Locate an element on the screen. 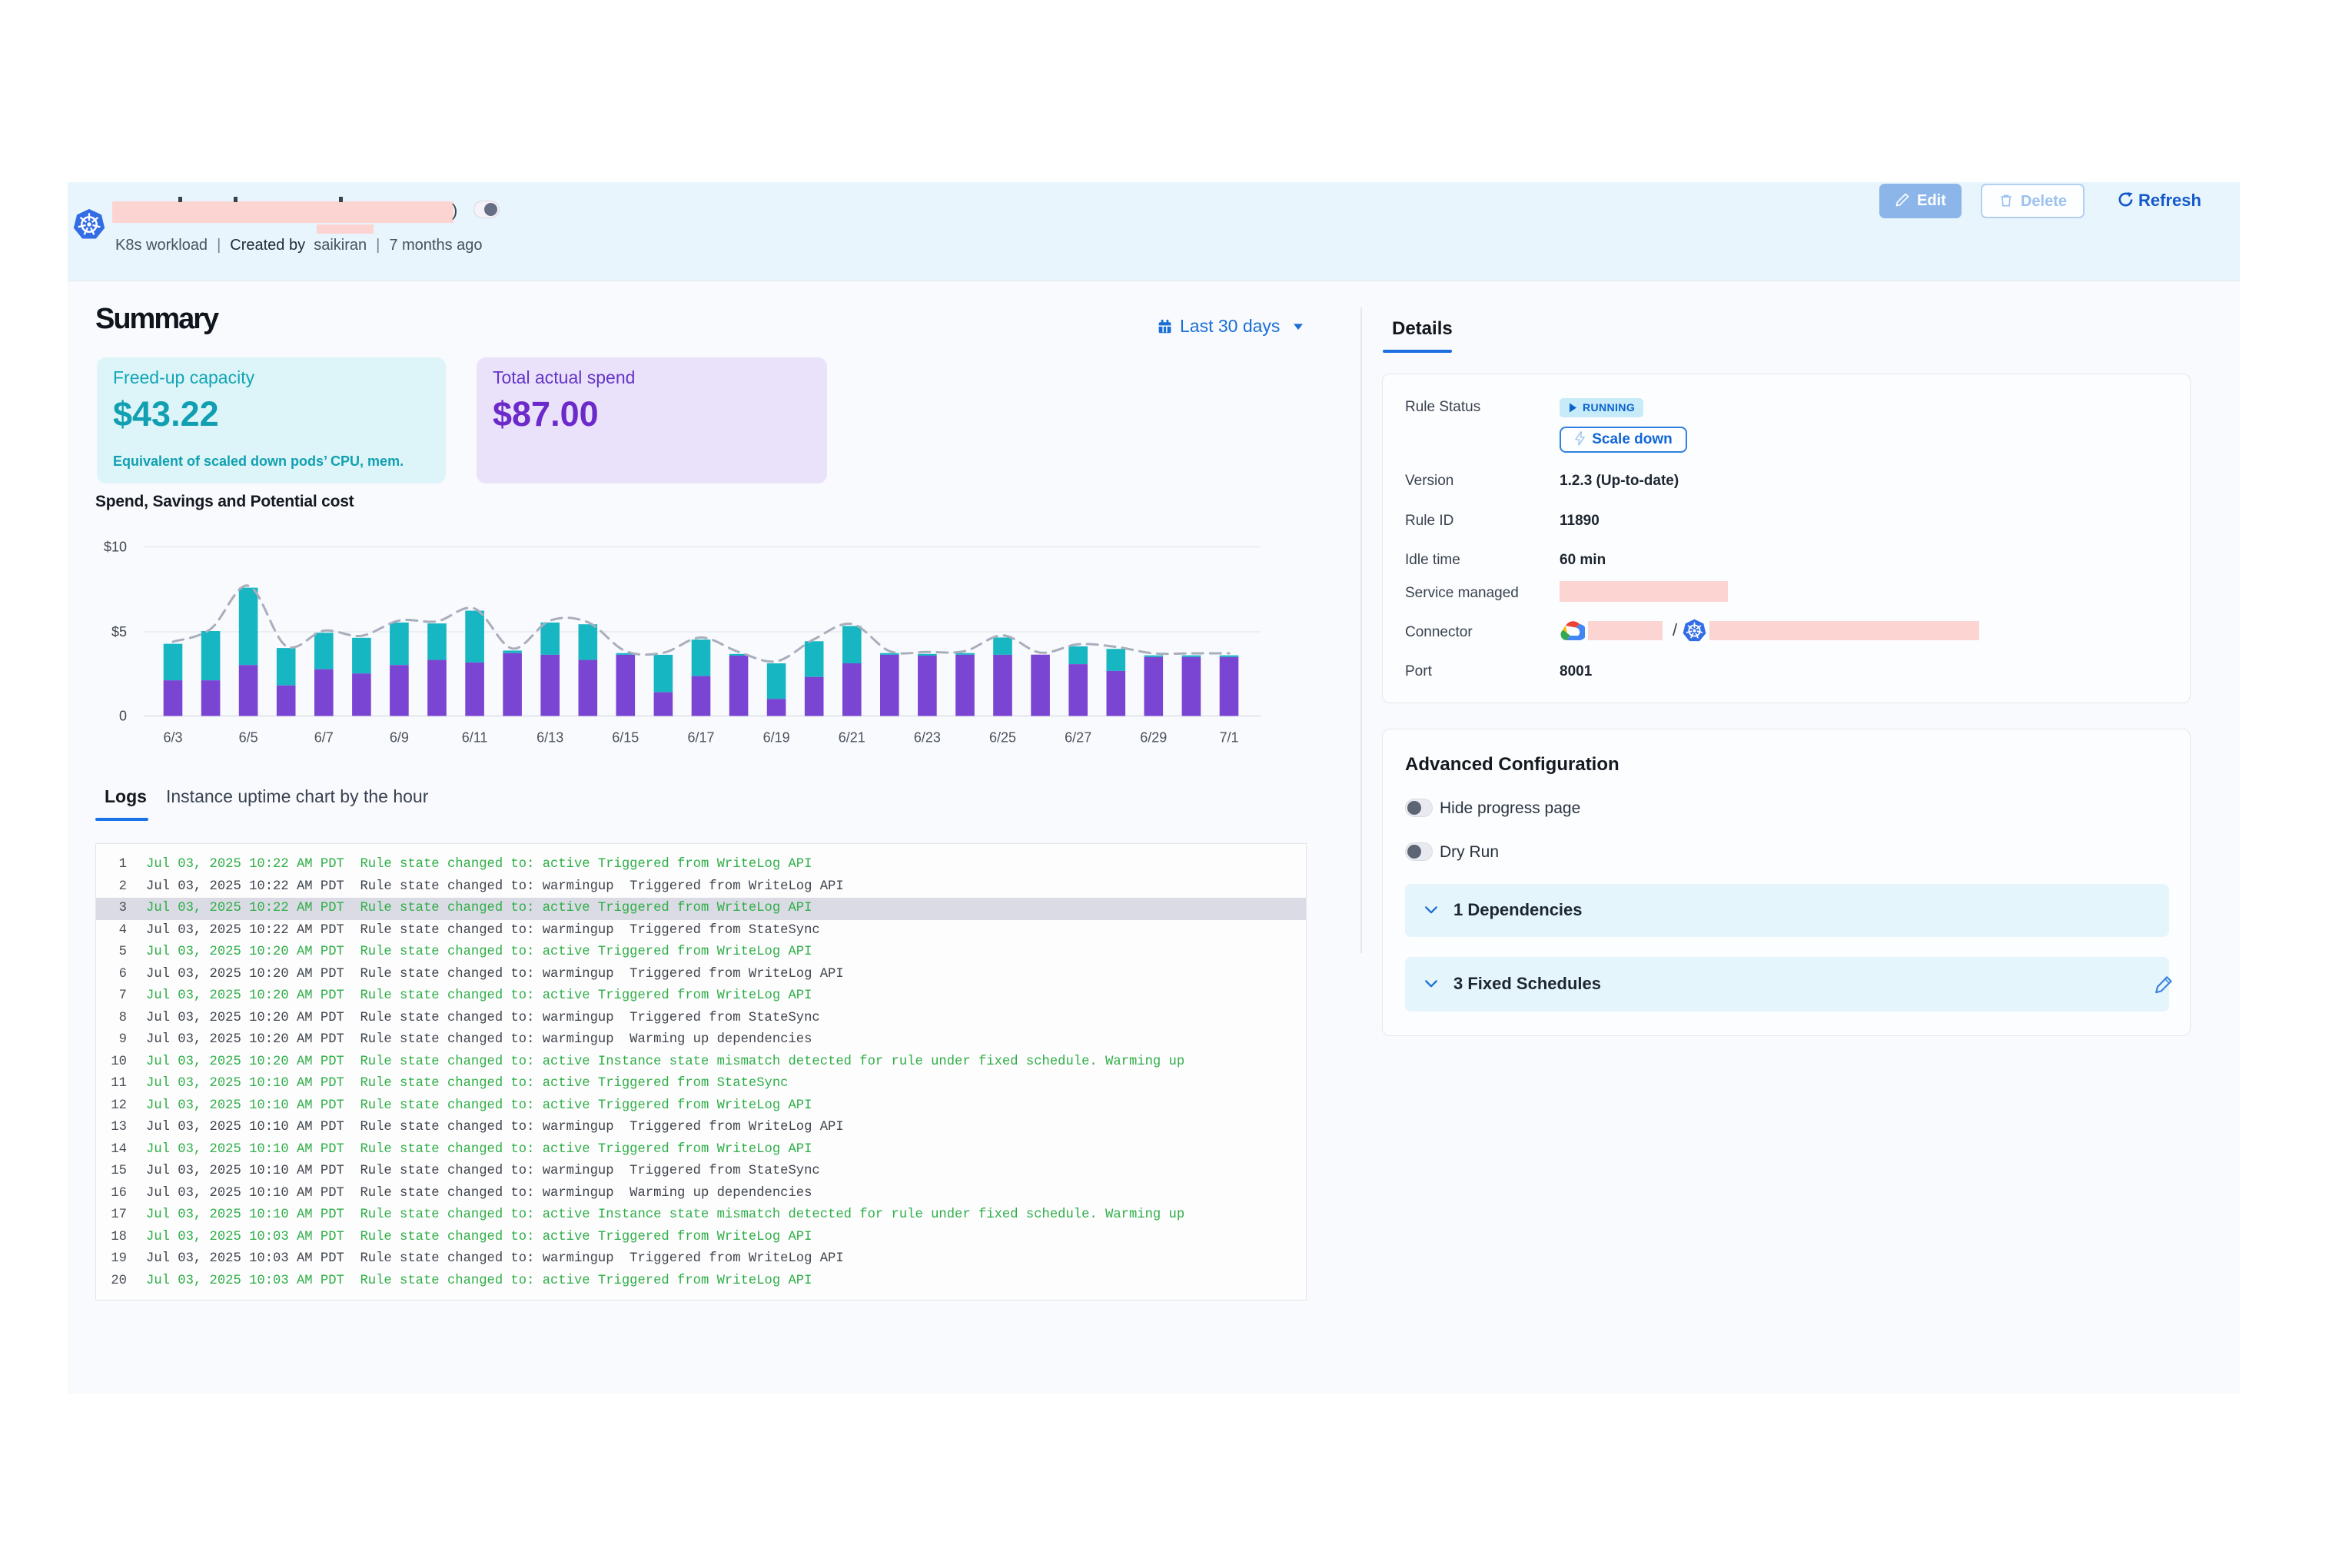 This screenshot has width=2352, height=1568. svg-text: $10 is located at coordinates (115, 547).